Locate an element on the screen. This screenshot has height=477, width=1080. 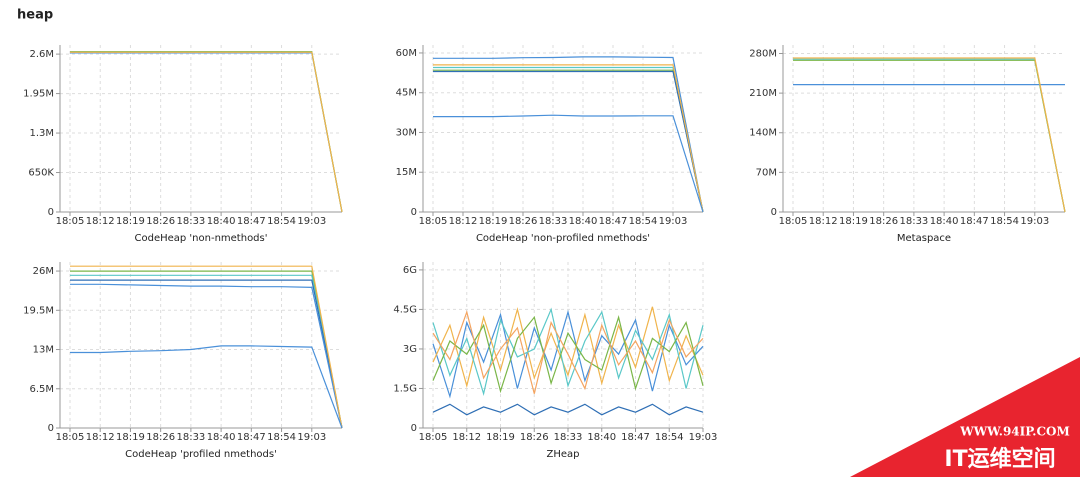
y-tick-label: 45M is located at coordinates (406, 93).